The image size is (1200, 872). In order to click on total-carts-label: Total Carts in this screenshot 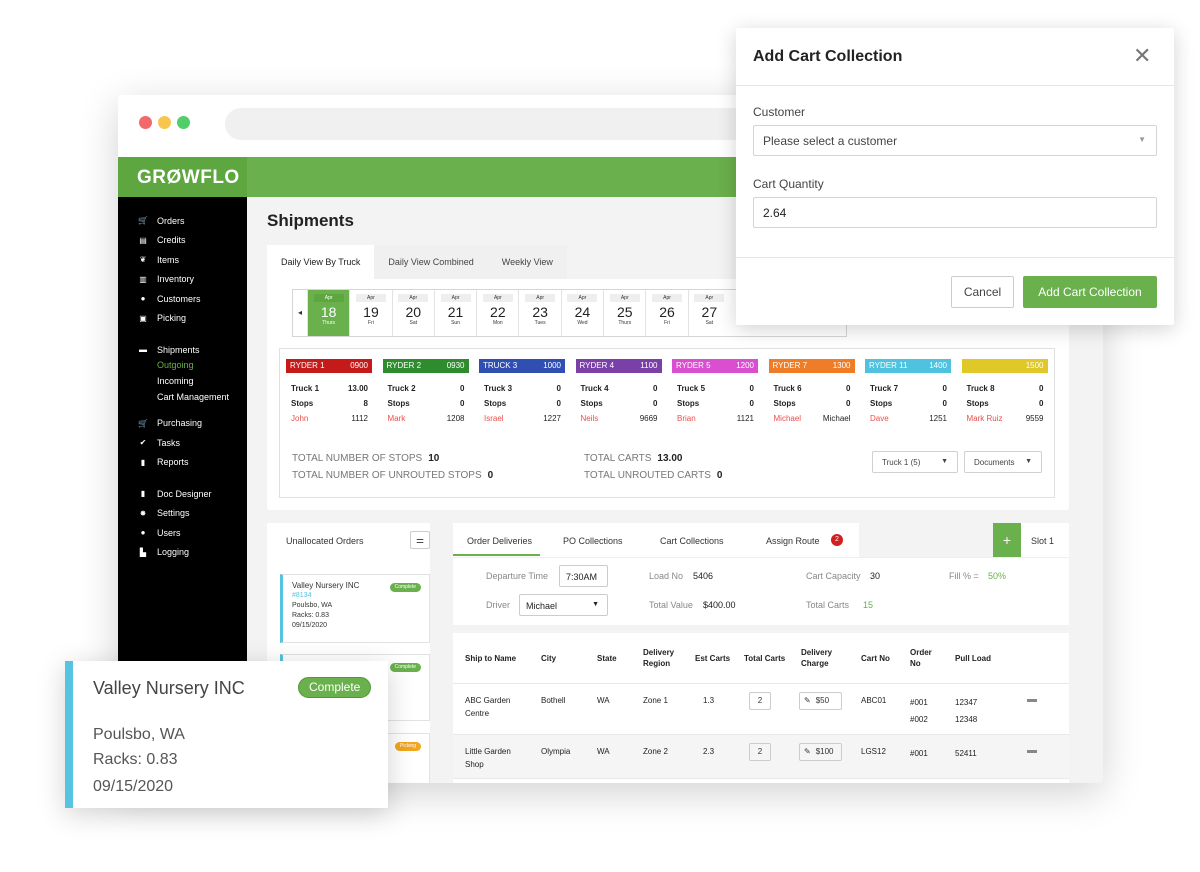, I will do `click(828, 605)`.